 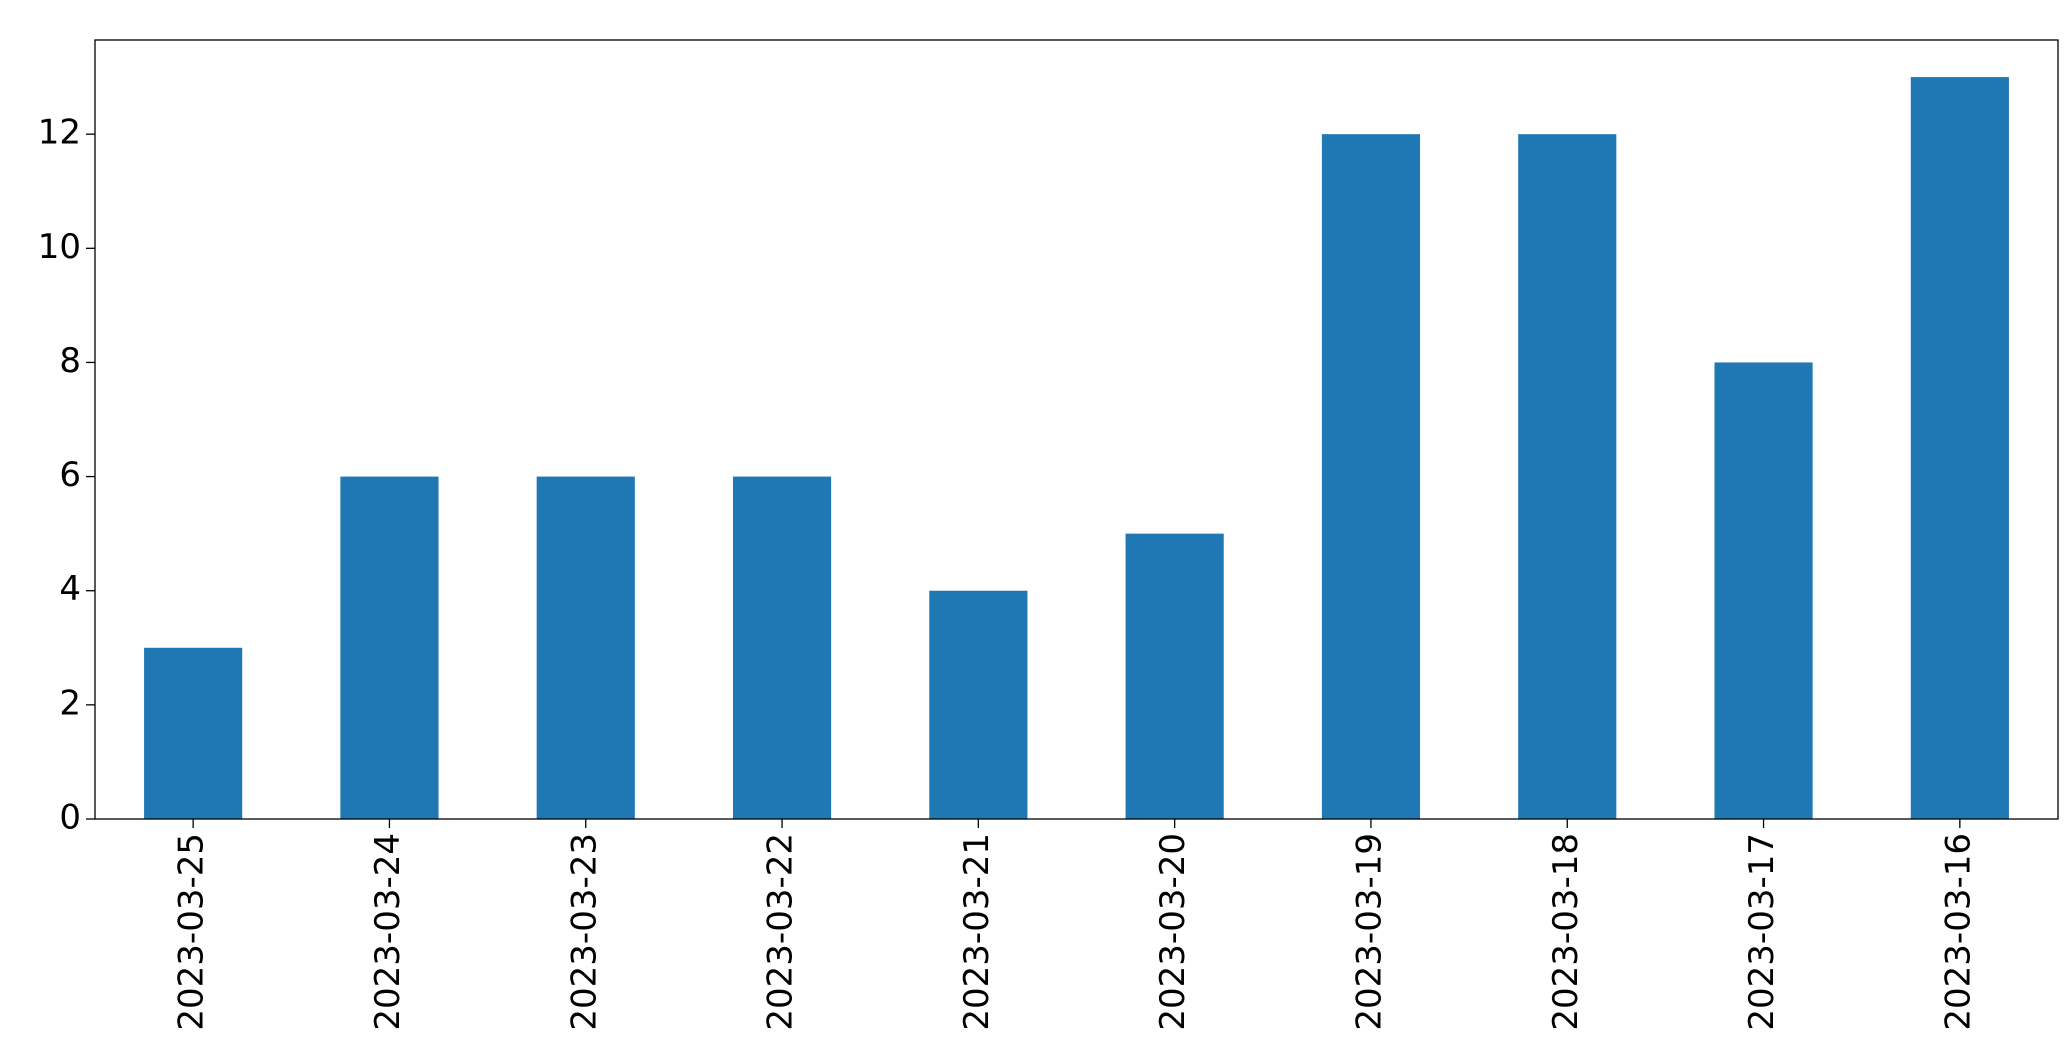 I want to click on y-tick-label: 6, so click(x=70, y=475).